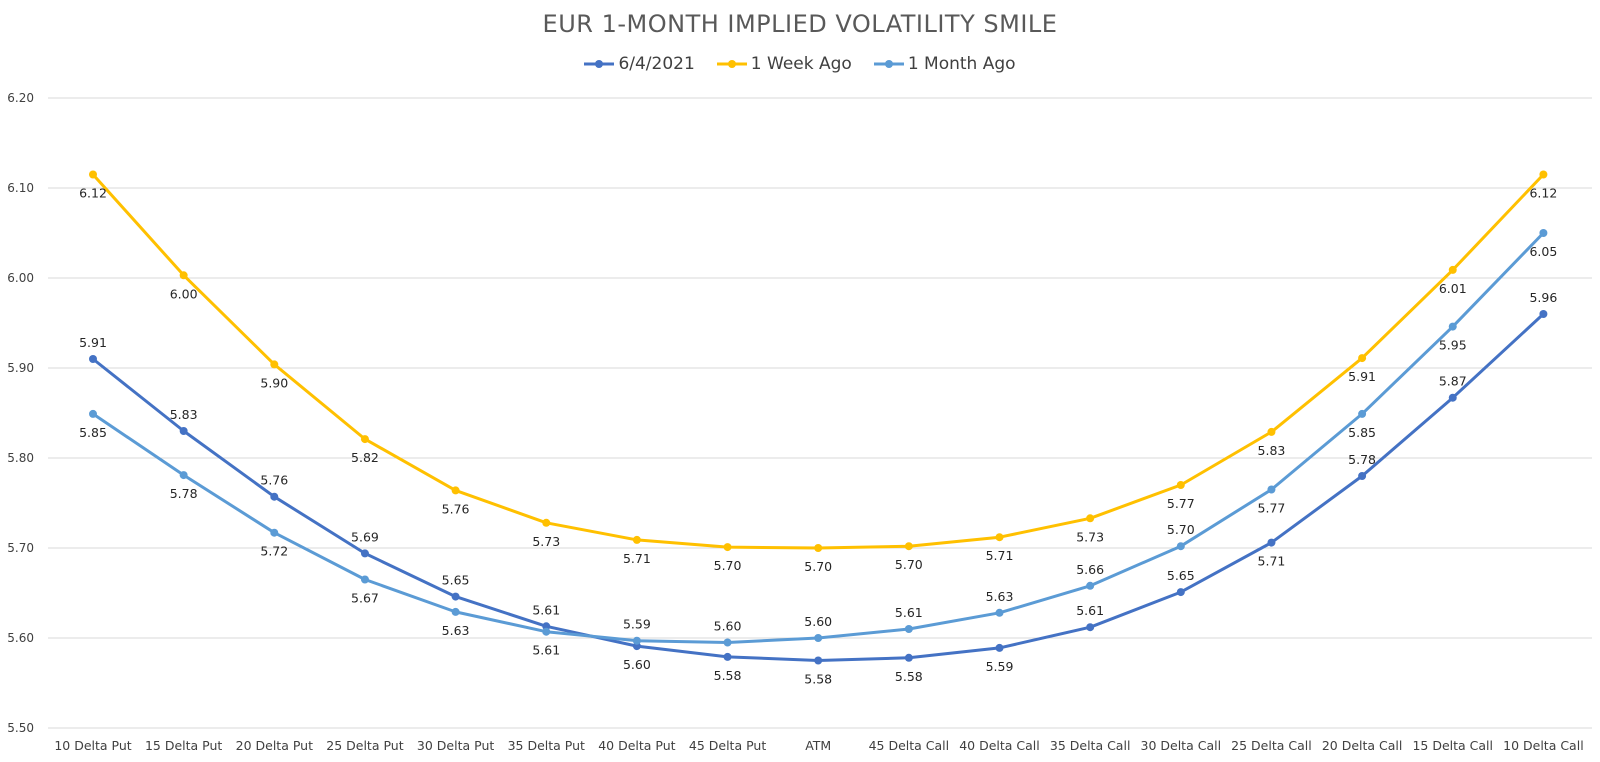 Image resolution: width=1600 pixels, height=762 pixels. Describe the element at coordinates (1090, 745) in the screenshot. I see `x-tick-label: 35 Delta Call` at that location.